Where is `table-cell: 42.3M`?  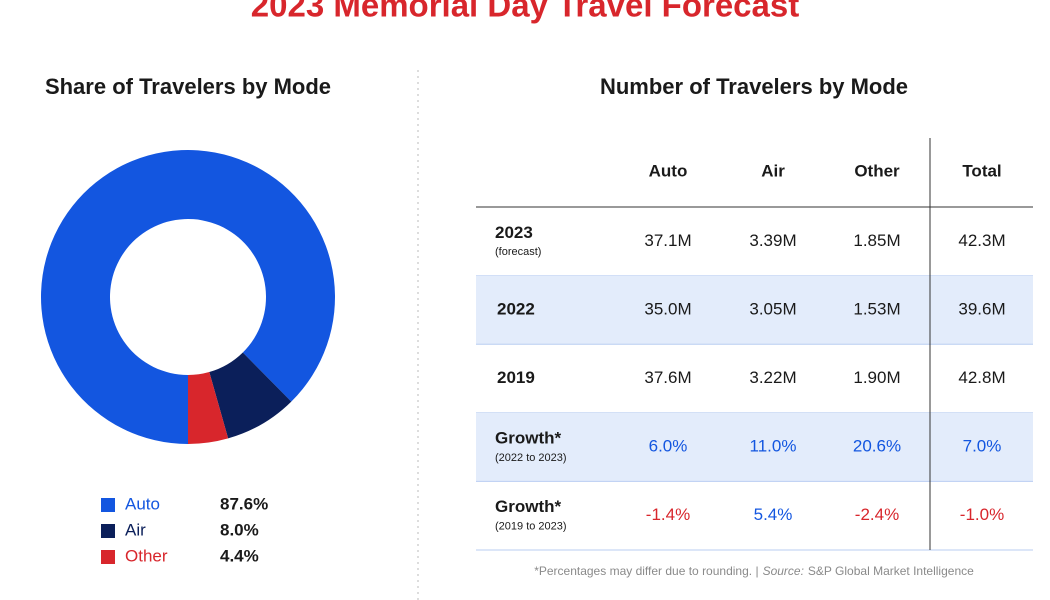 table-cell: 42.3M is located at coordinates (981, 240).